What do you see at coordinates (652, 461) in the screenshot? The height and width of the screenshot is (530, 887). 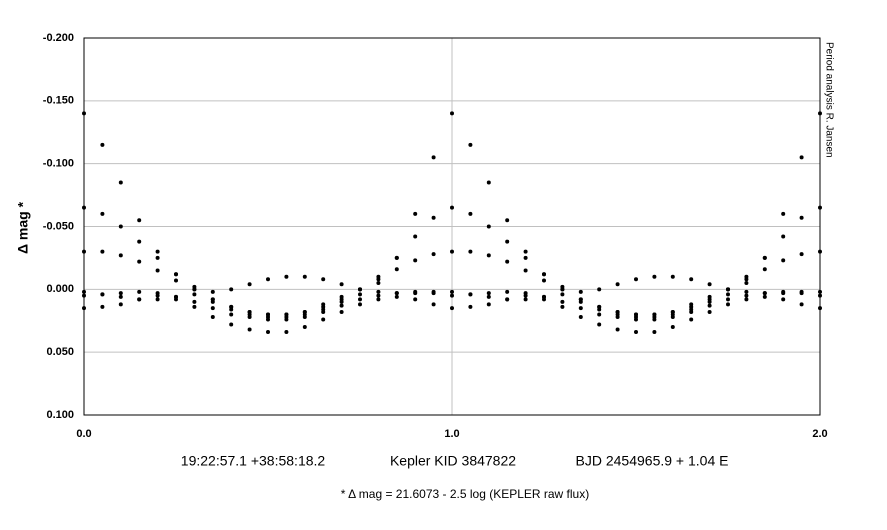 I see `ephemeris: BJD 2454965.9 + 1.04 E` at bounding box center [652, 461].